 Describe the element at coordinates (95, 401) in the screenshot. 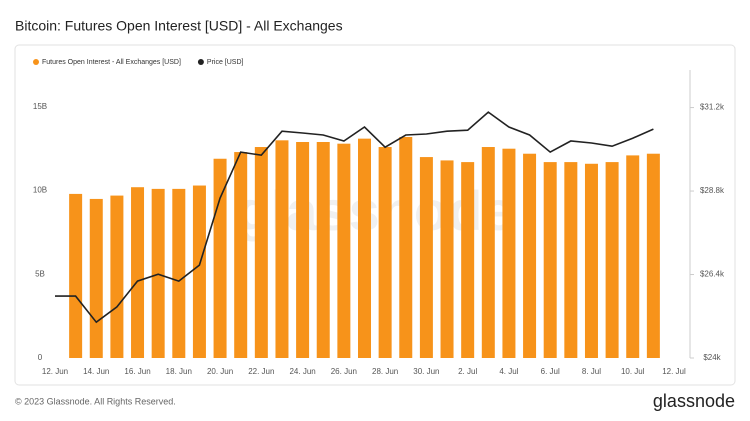

I see `copyright: © 2023 Glassnode. All Rights Reserved.` at that location.